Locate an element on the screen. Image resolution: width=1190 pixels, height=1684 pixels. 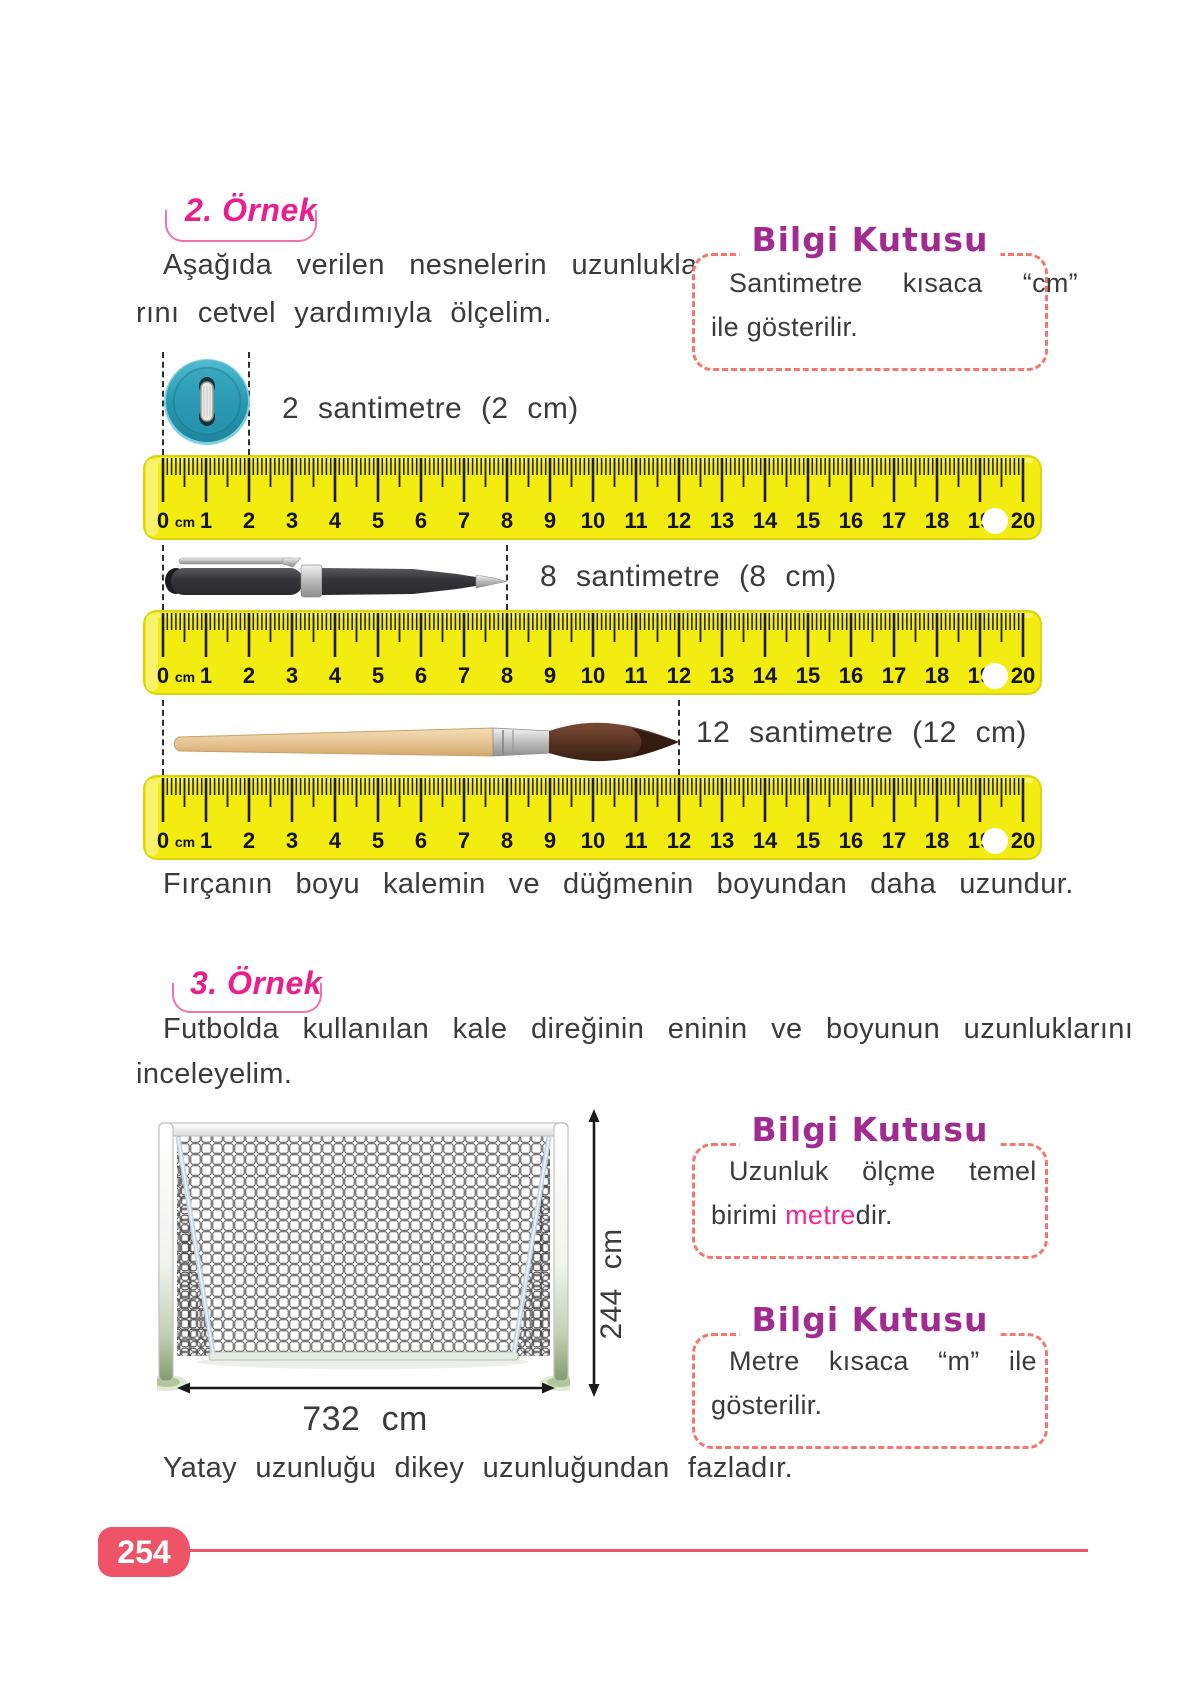
goal-width-label: 732 cm is located at coordinates (365, 1419).